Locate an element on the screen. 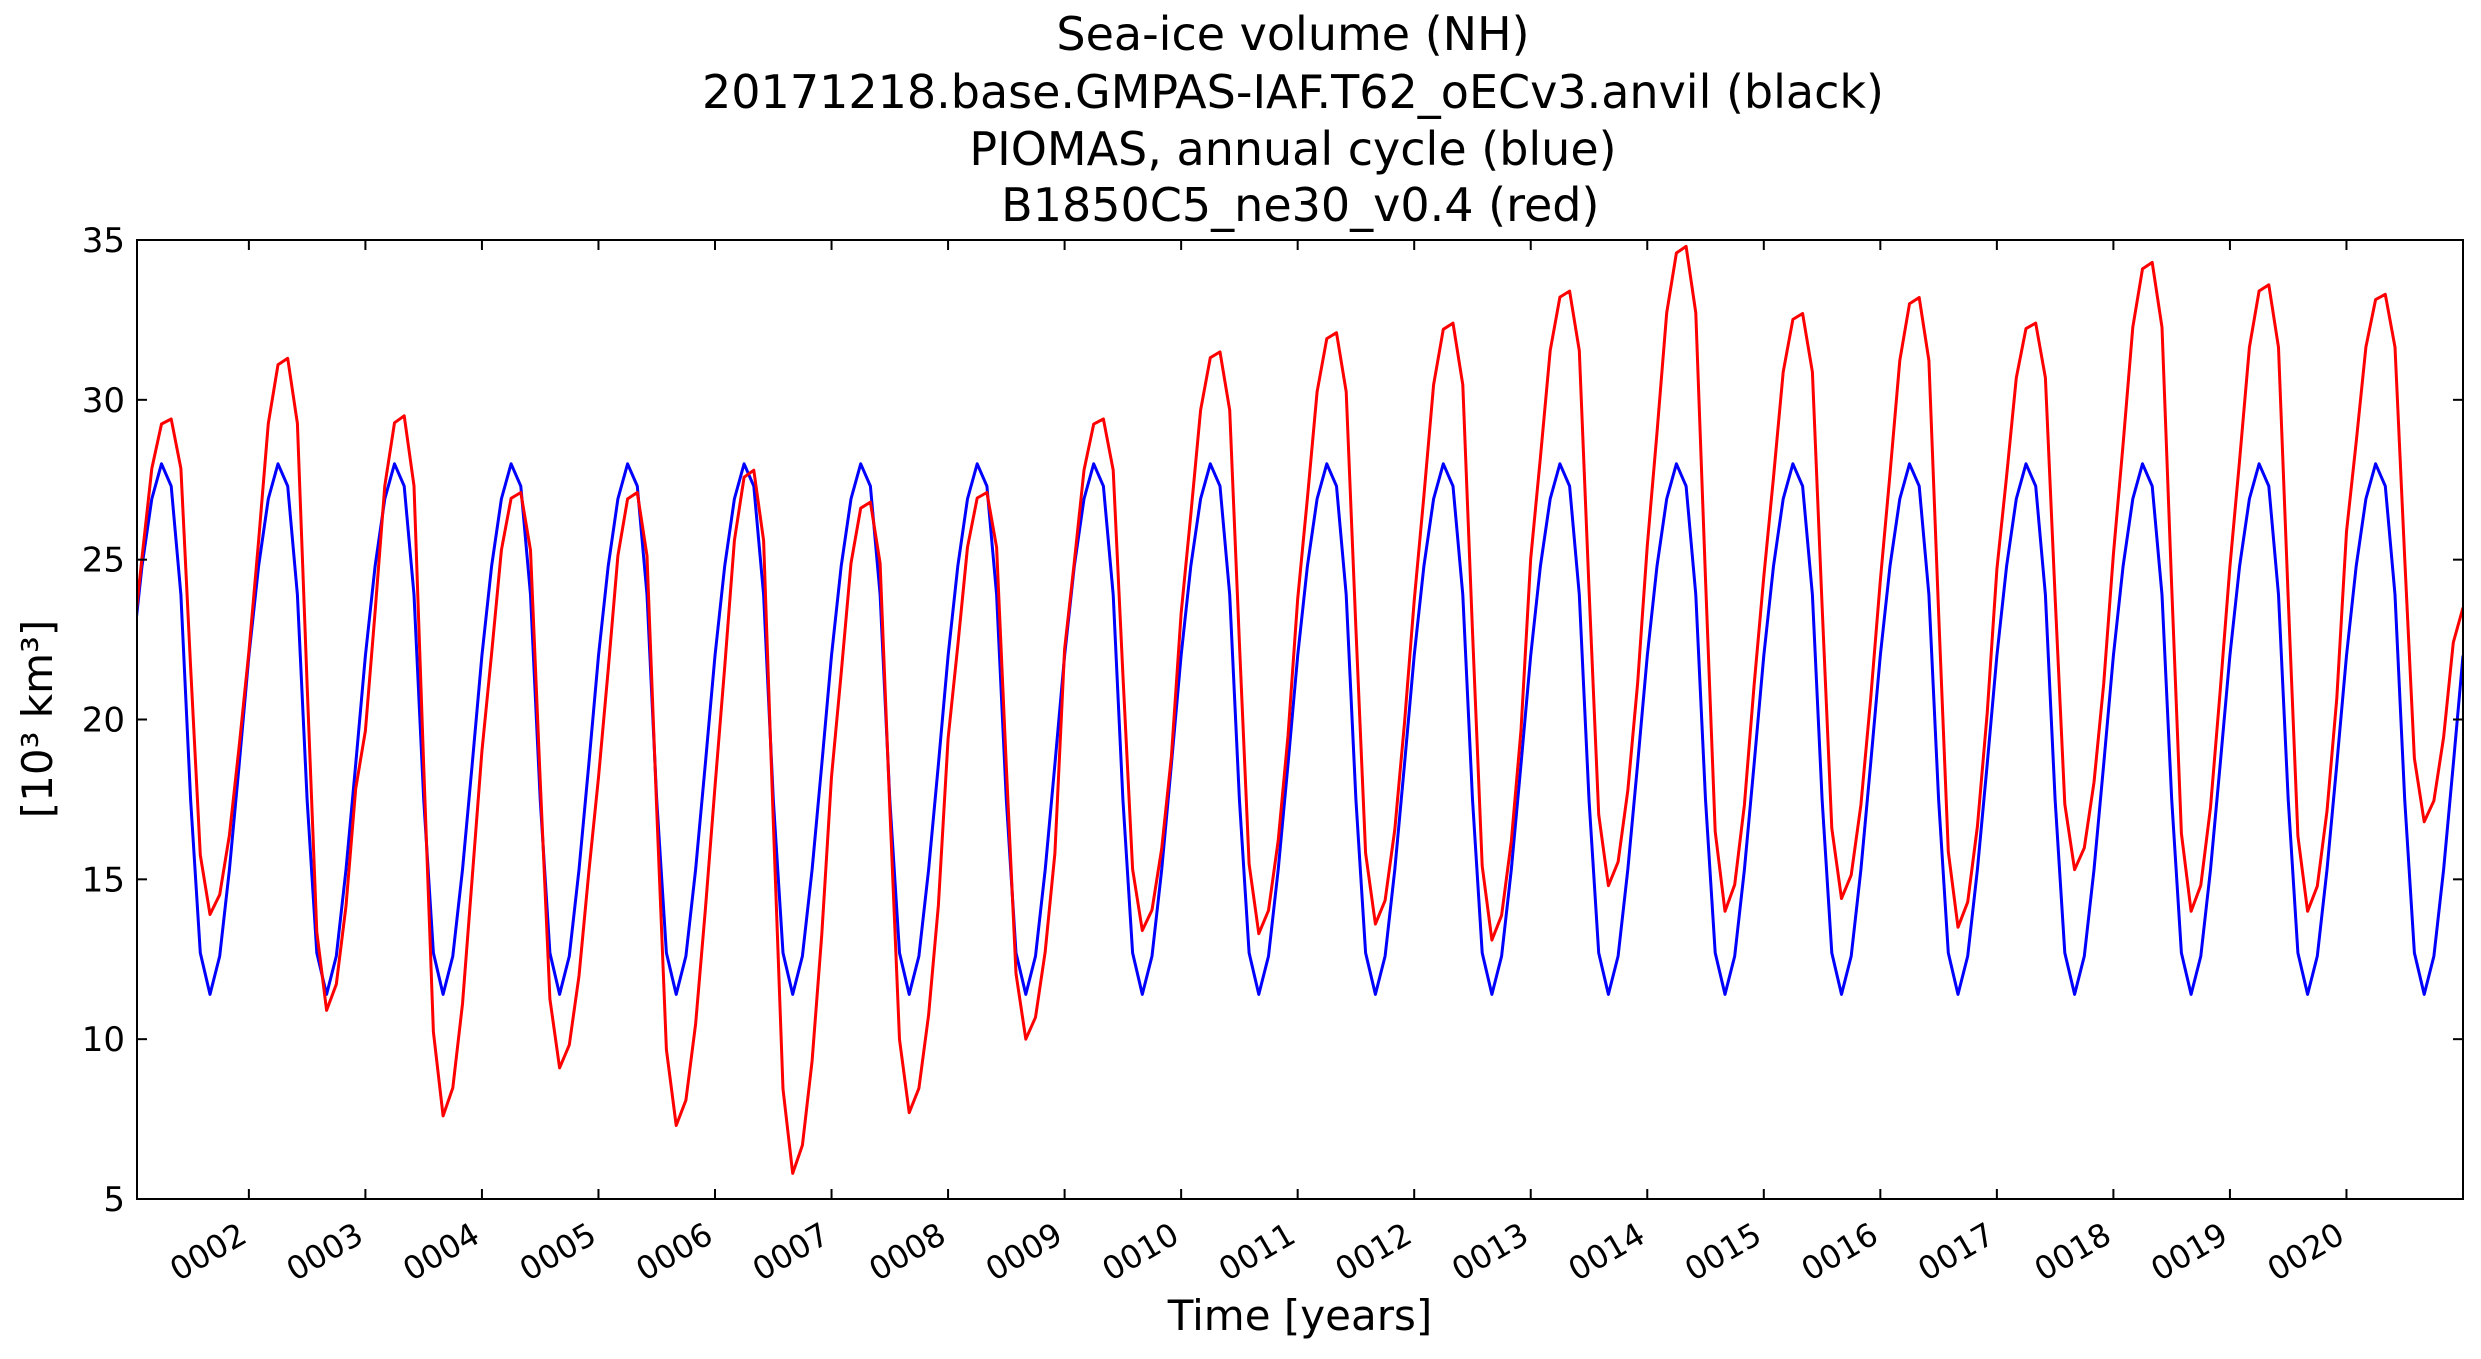 This screenshot has height=1359, width=2481. y-tick-label: 15 is located at coordinates (103, 880).